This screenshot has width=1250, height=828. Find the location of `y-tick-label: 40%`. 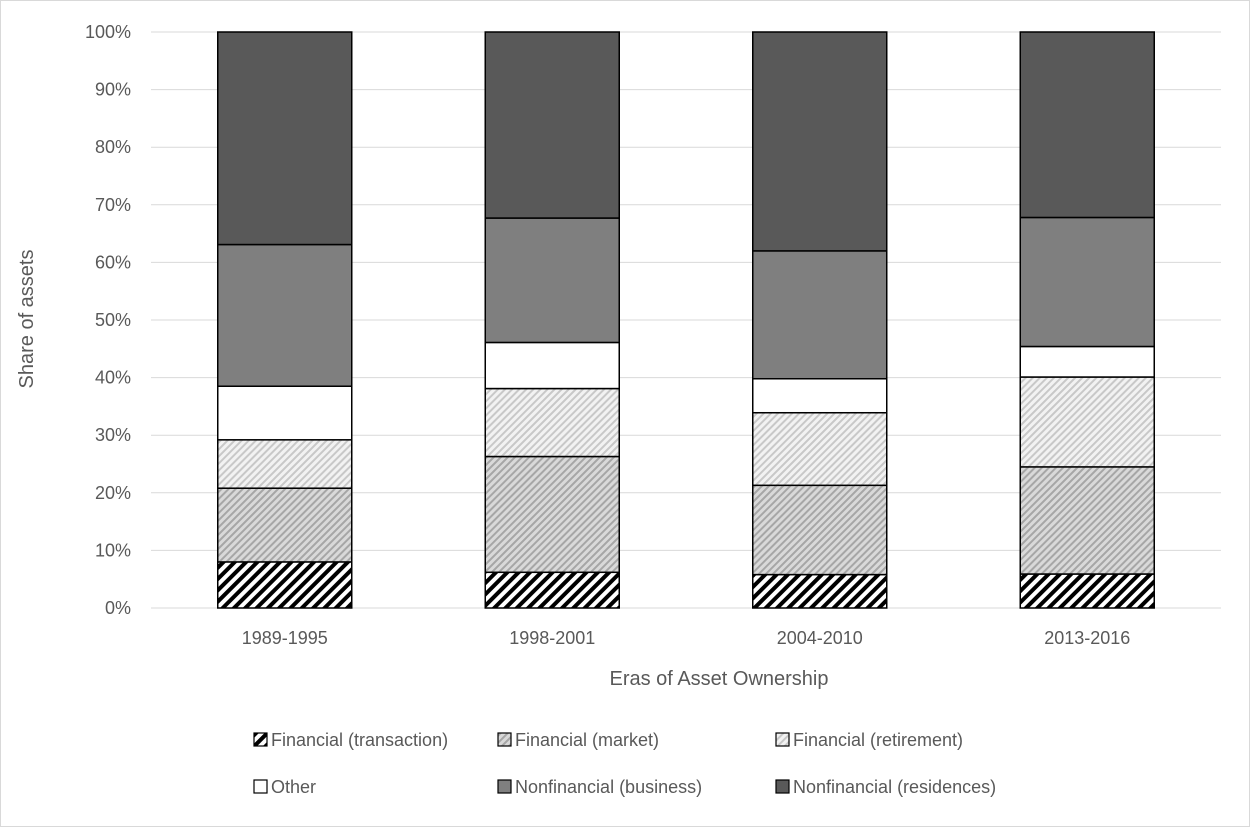

y-tick-label: 40% is located at coordinates (113, 378).